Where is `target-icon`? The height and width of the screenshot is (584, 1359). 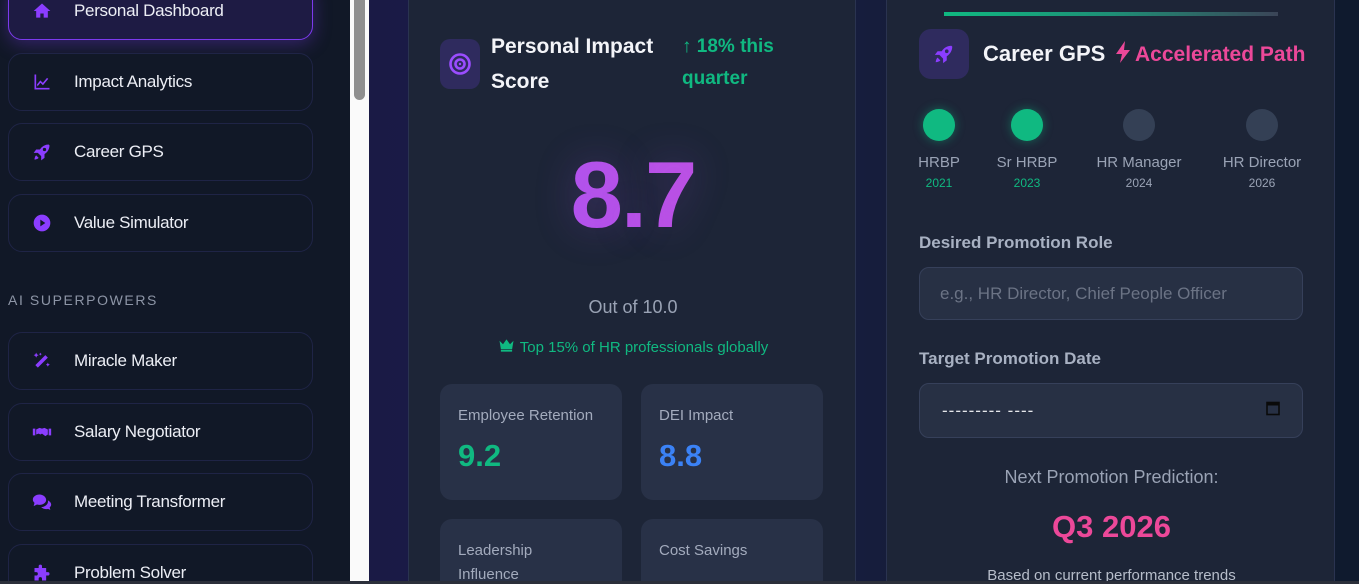 target-icon is located at coordinates (460, 64).